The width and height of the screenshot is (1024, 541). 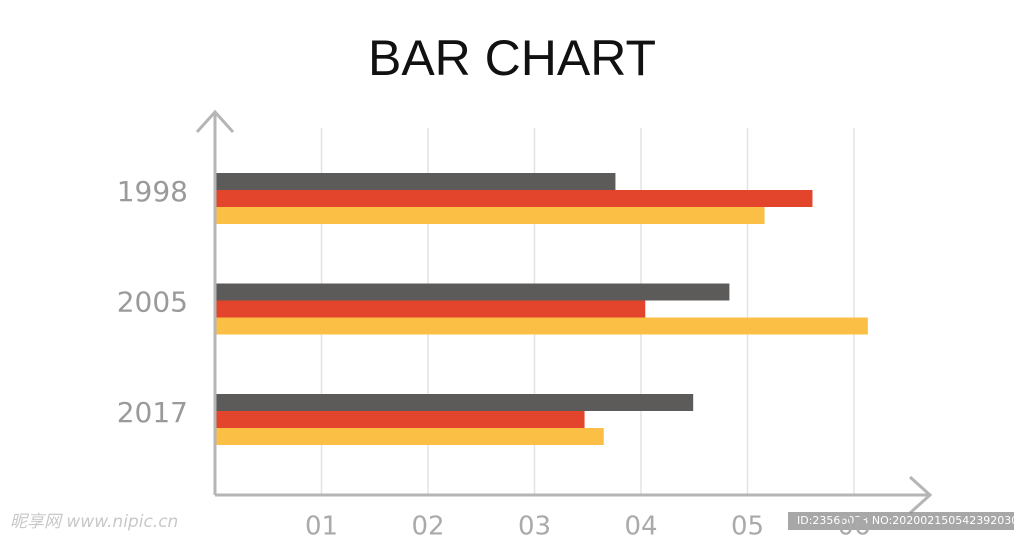 What do you see at coordinates (152, 302) in the screenshot?
I see `y-tick-label: 2005` at bounding box center [152, 302].